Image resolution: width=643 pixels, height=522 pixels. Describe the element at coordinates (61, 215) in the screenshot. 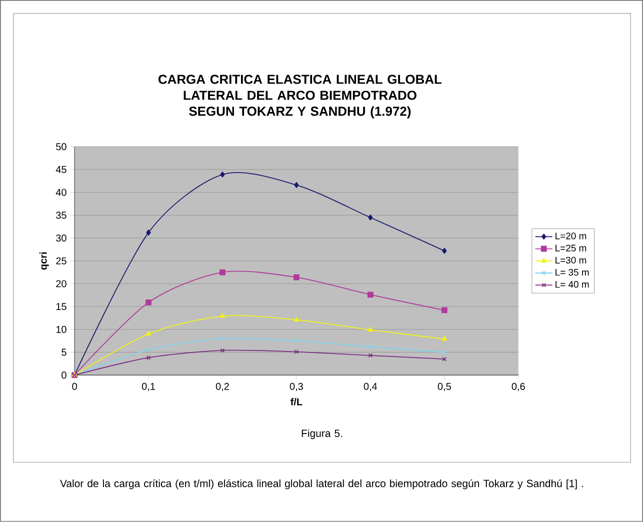

I see `y-tick-label: 35` at that location.